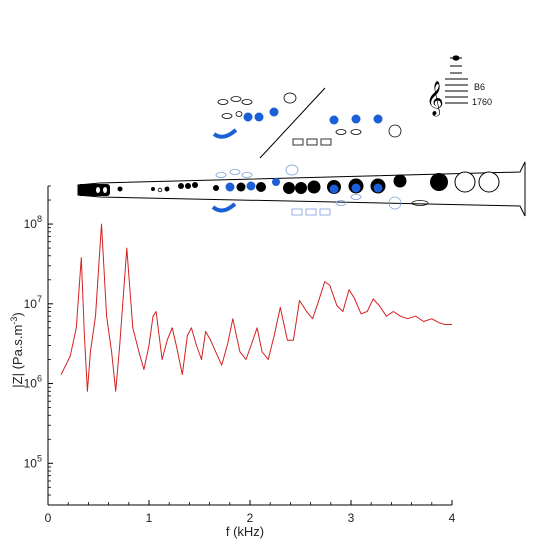 This screenshot has width=560, height=550. Describe the element at coordinates (149, 518) in the screenshot. I see `x-tick-label: 1` at that location.